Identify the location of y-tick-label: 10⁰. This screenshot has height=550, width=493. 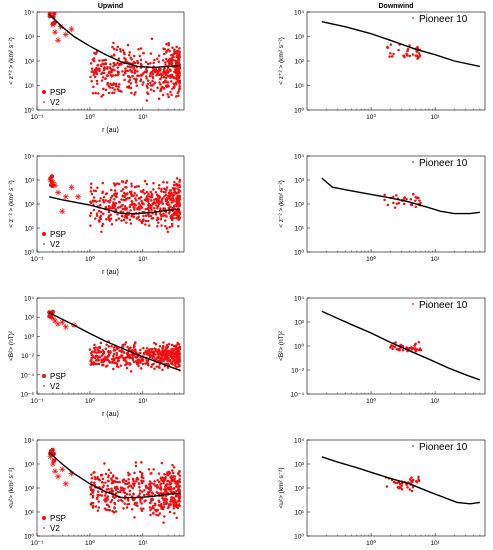
(299, 537).